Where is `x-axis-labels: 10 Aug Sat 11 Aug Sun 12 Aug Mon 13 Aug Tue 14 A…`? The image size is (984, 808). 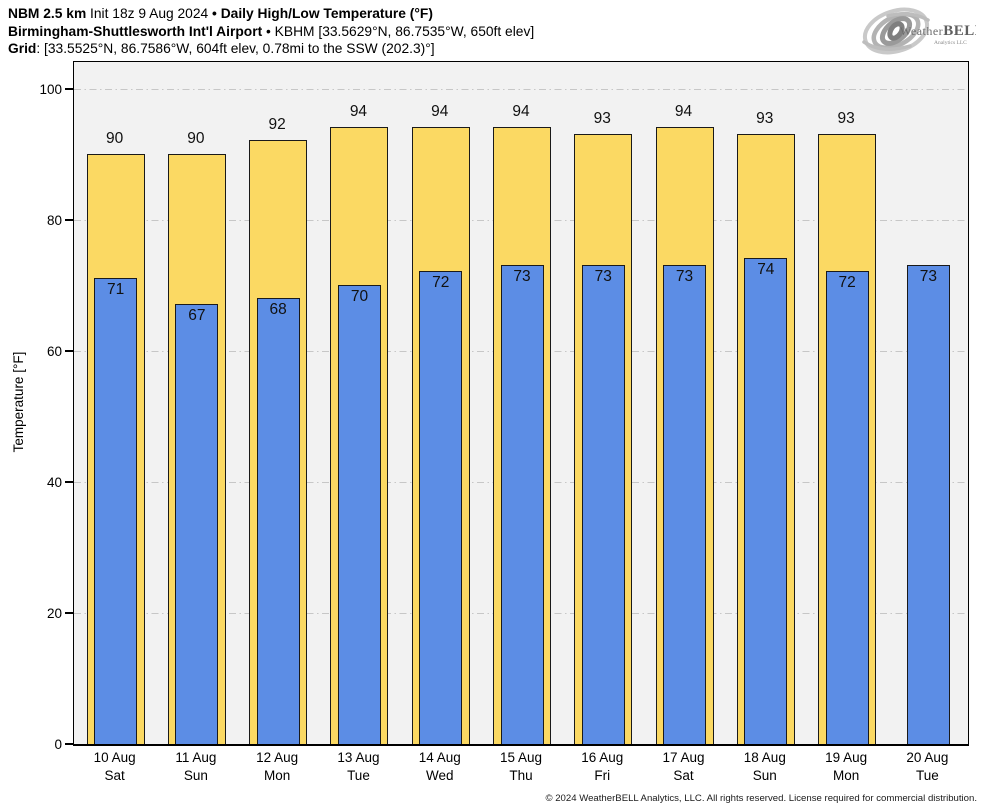 x-axis-labels: 10 Aug Sat 11 Aug Sun 12 Aug Mon 13 Aug Tue 14 A… is located at coordinates (521, 769).